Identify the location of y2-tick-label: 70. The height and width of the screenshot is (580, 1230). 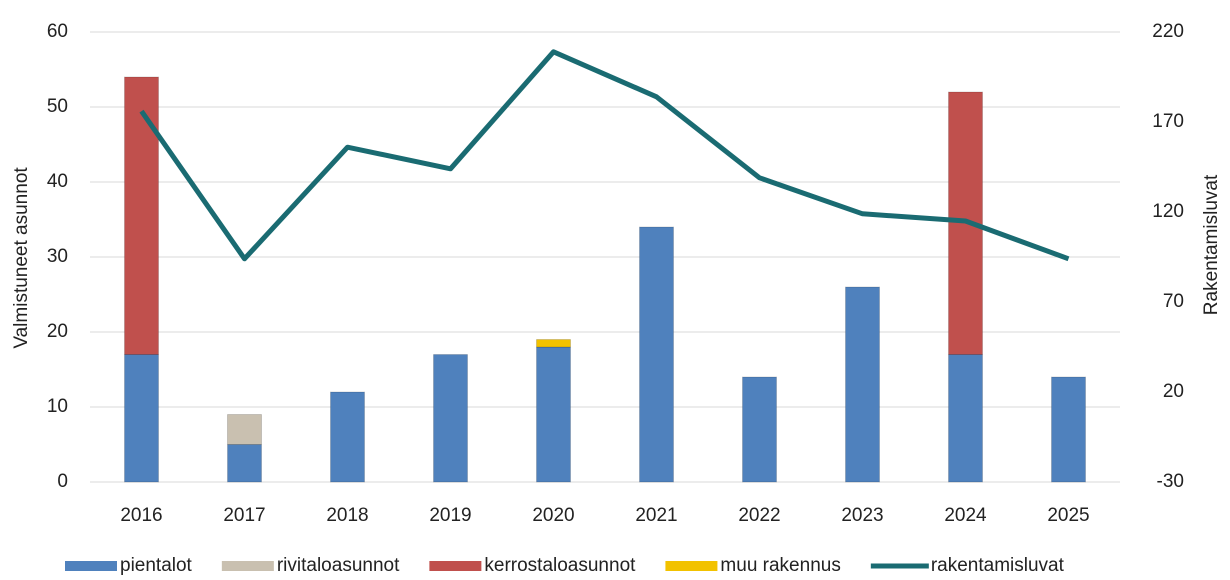
(1173, 301).